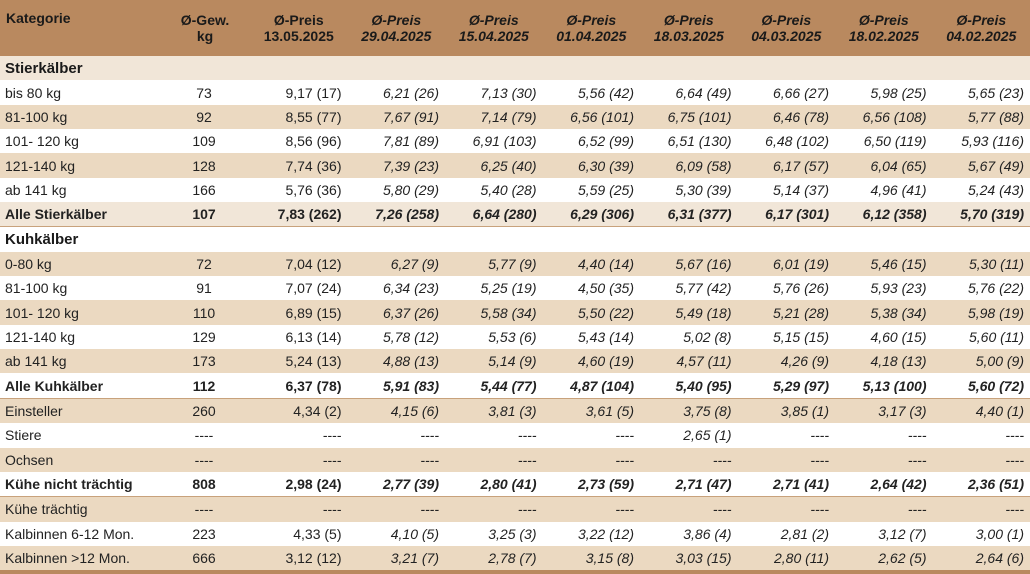  What do you see at coordinates (787, 214) in the screenshot?
I see `row-preis: 6,17 (301)` at bounding box center [787, 214].